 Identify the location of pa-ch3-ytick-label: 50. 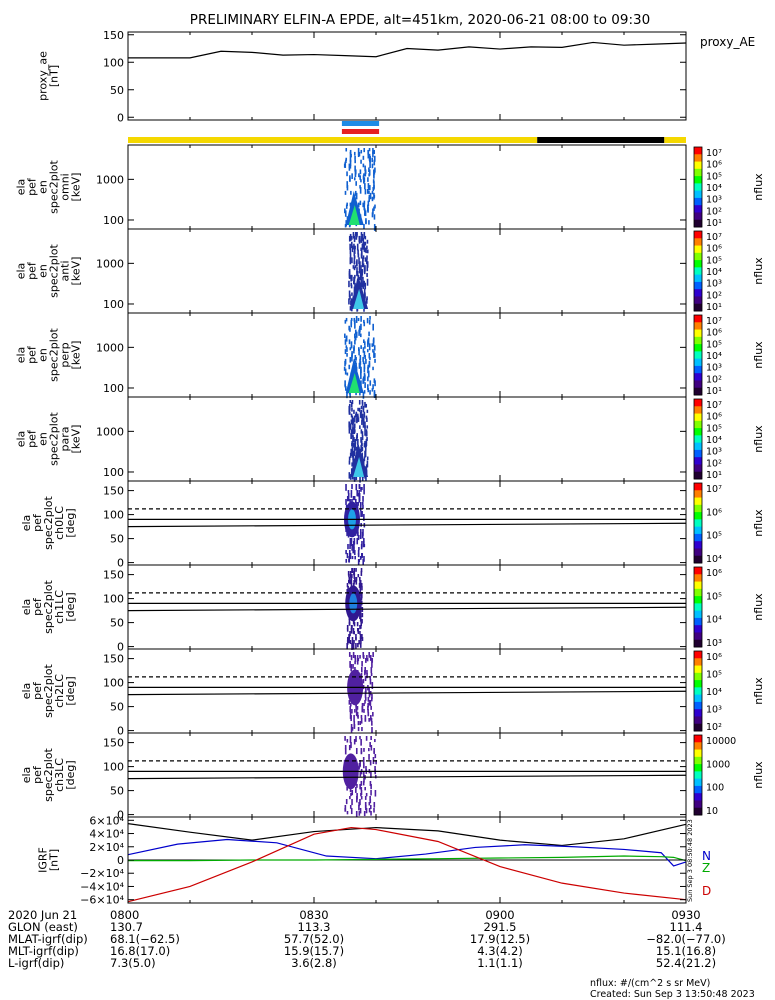
(117, 791).